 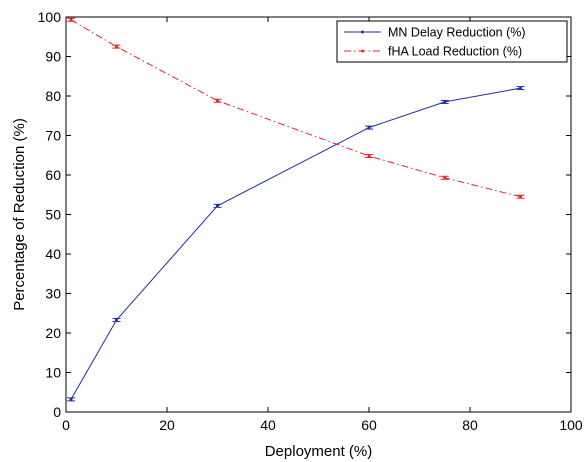 I want to click on legend-label-fha-load: fHA Load Reduction (%), so click(x=455, y=52).